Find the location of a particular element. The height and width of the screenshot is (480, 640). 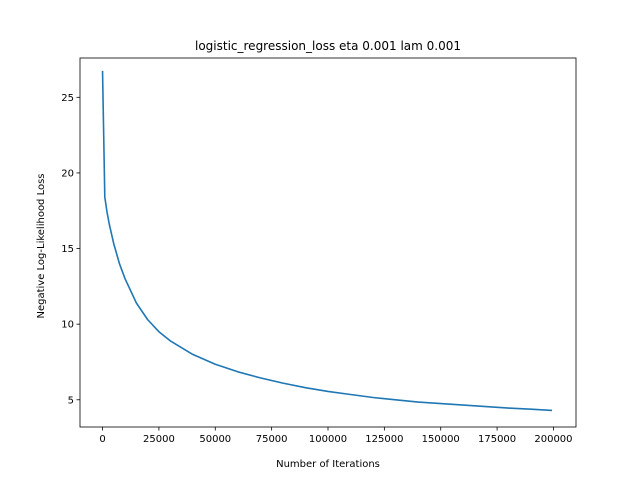

x-tick-label: 175000 is located at coordinates (497, 439).